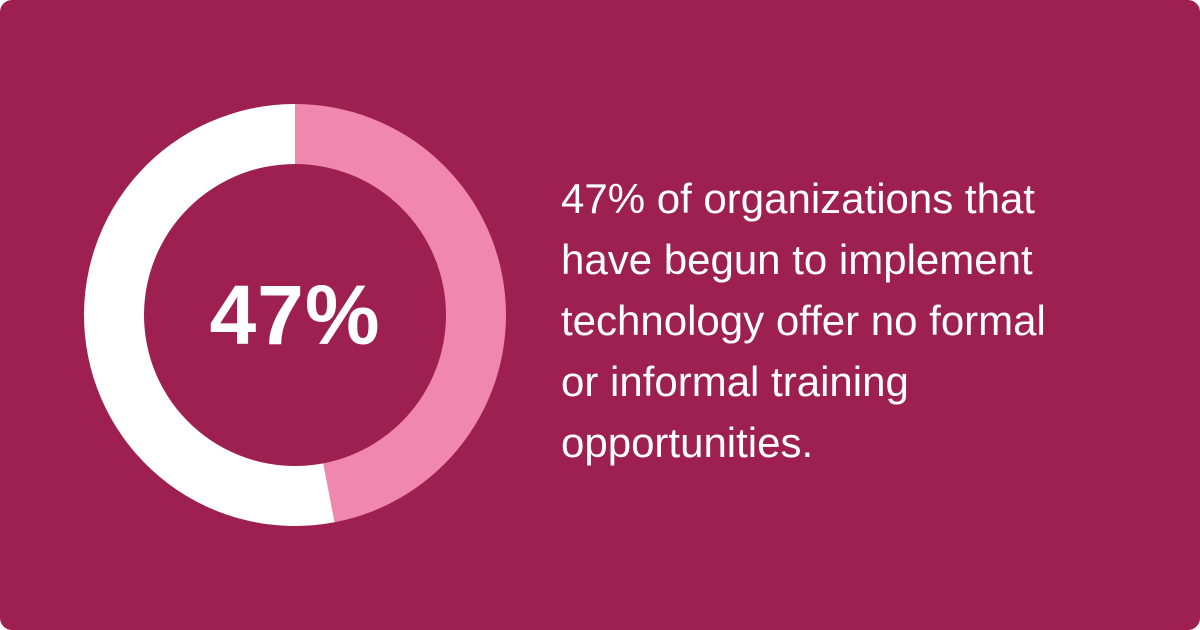 The height and width of the screenshot is (630, 1200). Describe the element at coordinates (803, 320) in the screenshot. I see `stat-description-line: technology offer no formal` at that location.